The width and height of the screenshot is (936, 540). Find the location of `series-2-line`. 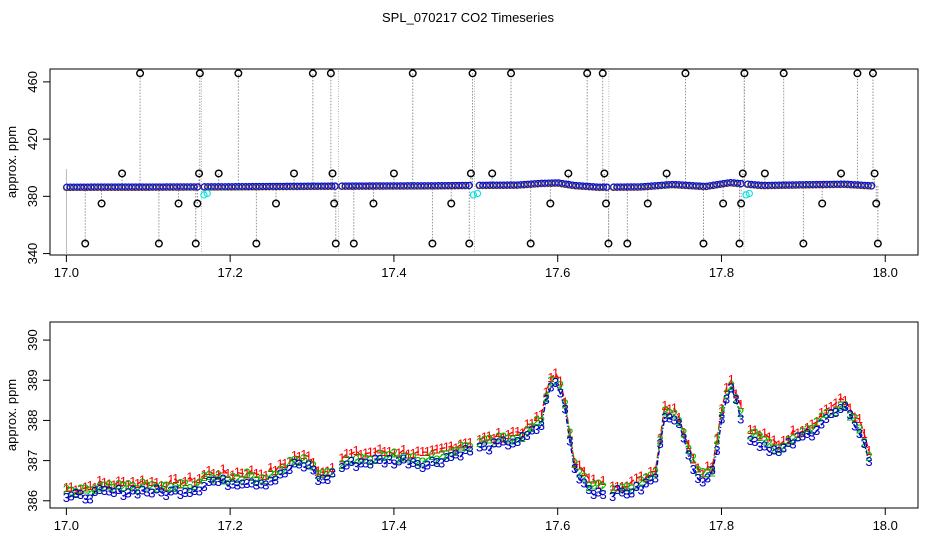

series-2-line is located at coordinates (809, 431).